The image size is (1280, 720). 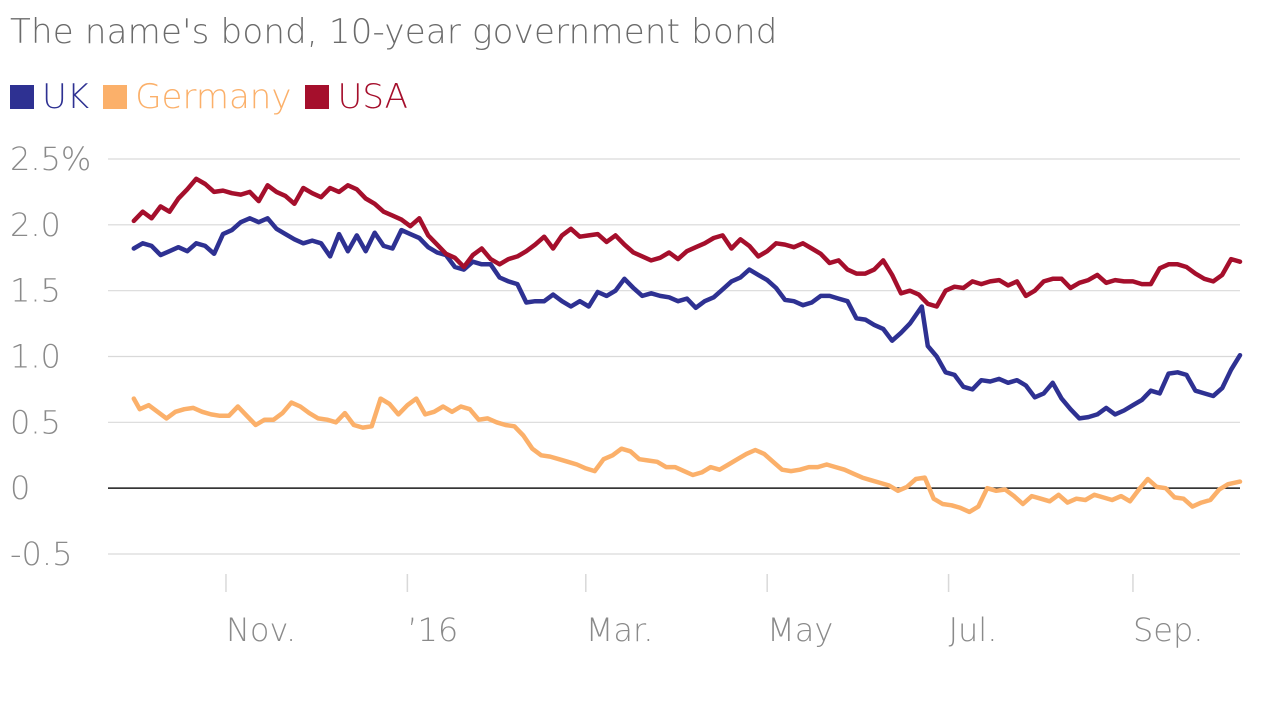 I want to click on y-axis-tick-labels: 2.5% 2.0 1.5 1.0 0.5 0 -0.5, so click(x=50, y=356).